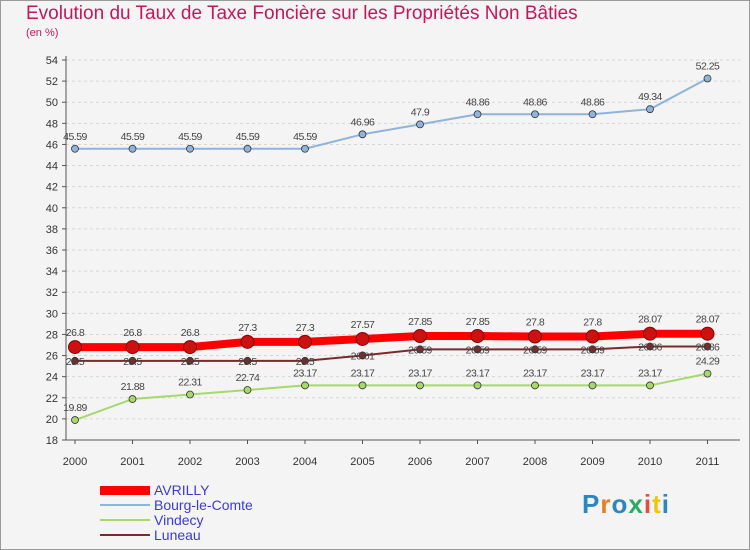 The image size is (750, 550). What do you see at coordinates (75, 462) in the screenshot?
I see `x-tick-label: 2000` at bounding box center [75, 462].